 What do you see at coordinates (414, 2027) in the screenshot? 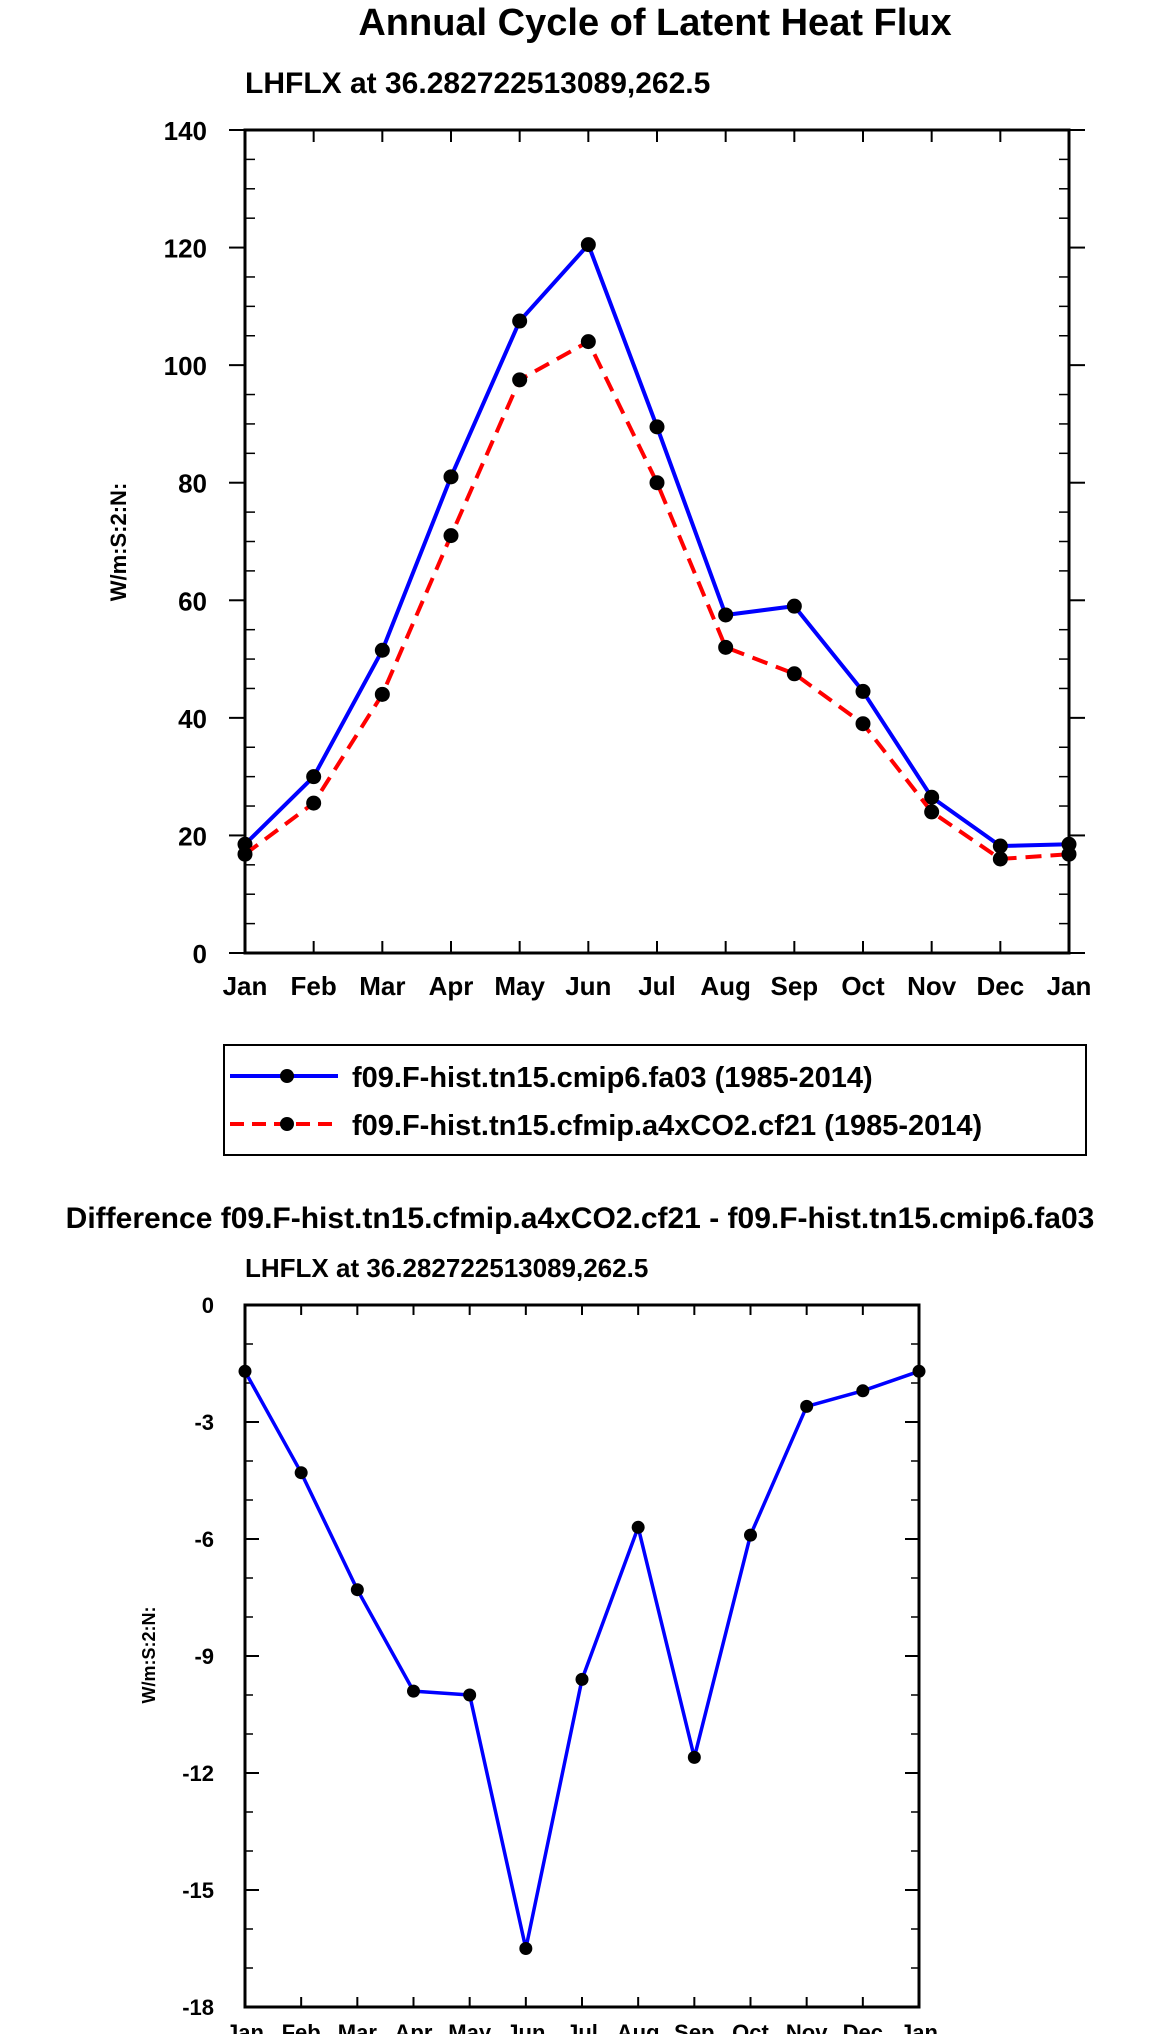
I see `chart2-x-tick-label: Apr` at bounding box center [414, 2027].